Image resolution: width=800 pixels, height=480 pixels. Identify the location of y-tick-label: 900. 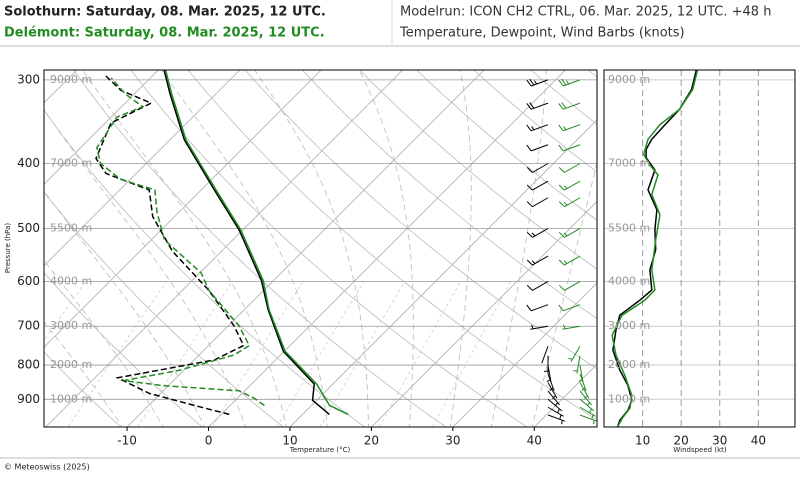
(28, 399).